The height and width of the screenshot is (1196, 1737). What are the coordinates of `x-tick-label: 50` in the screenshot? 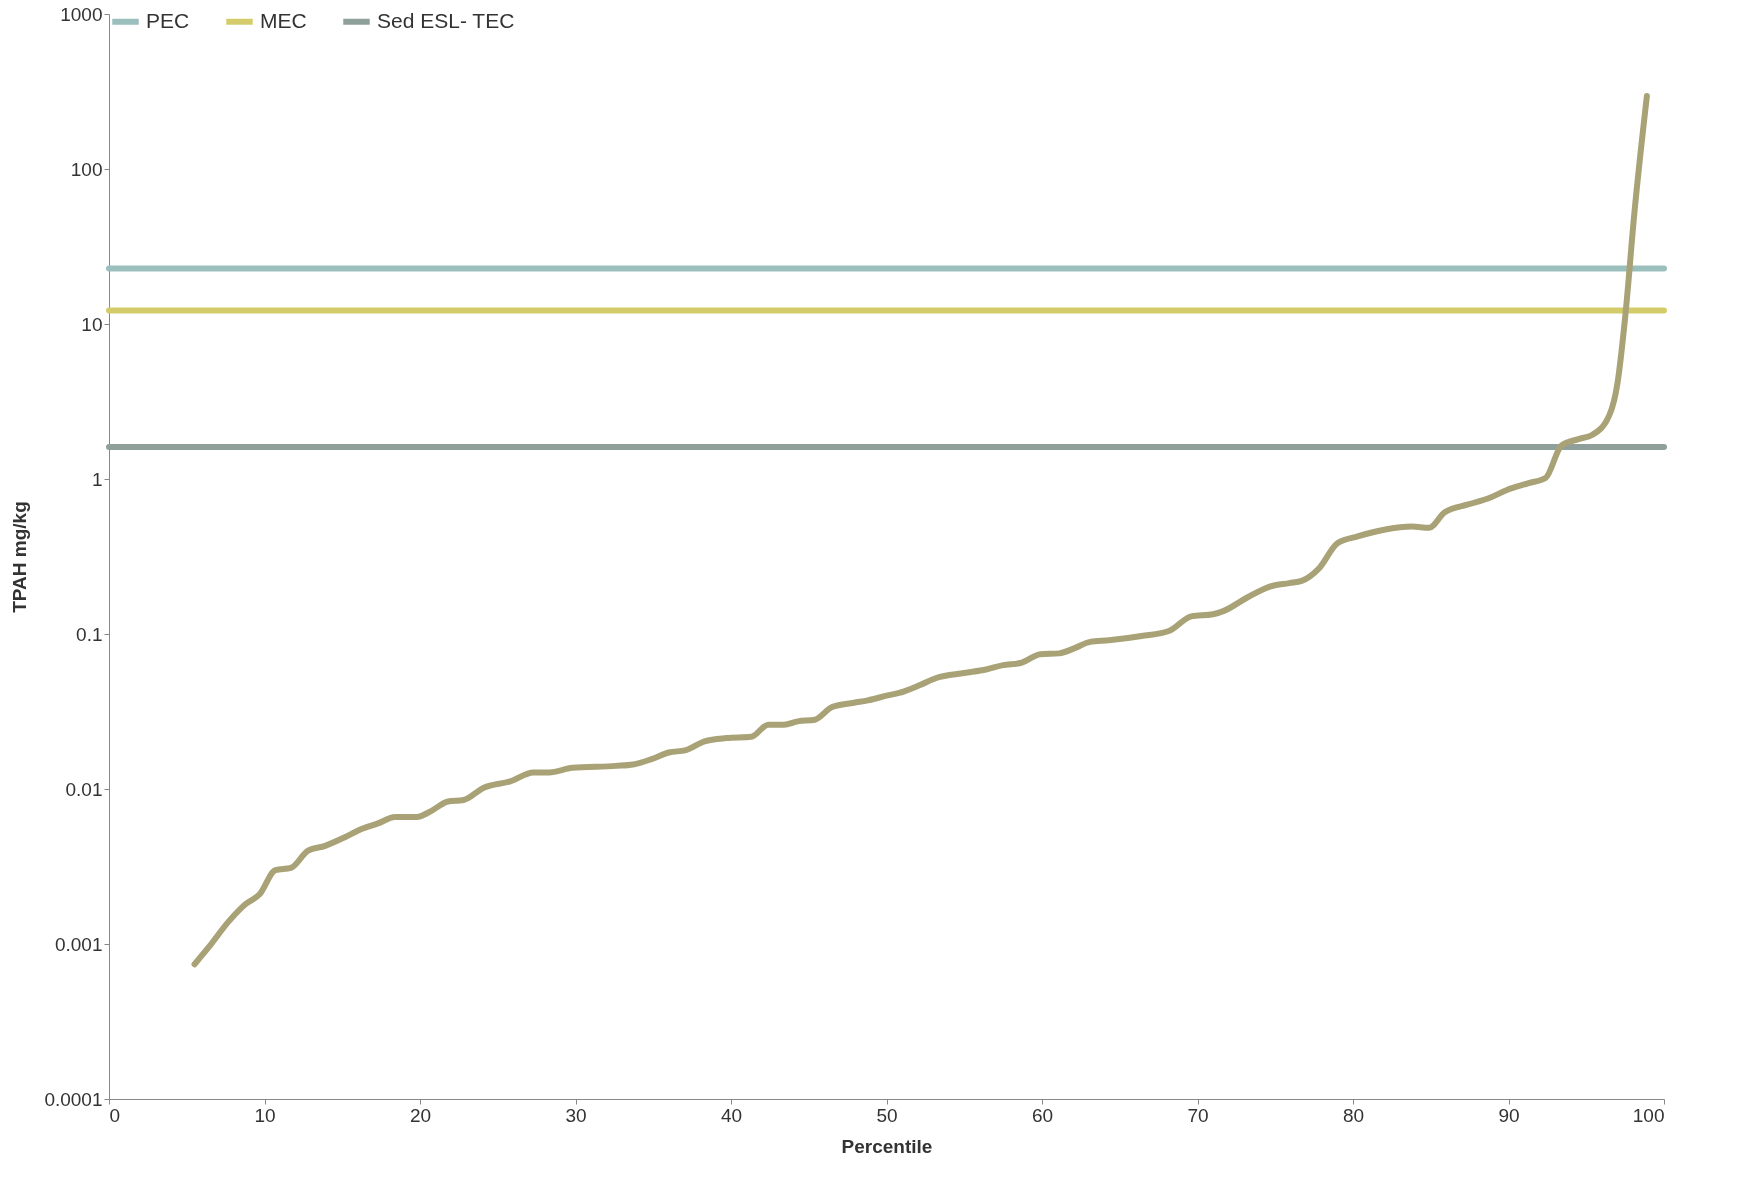 It's located at (887, 1115).